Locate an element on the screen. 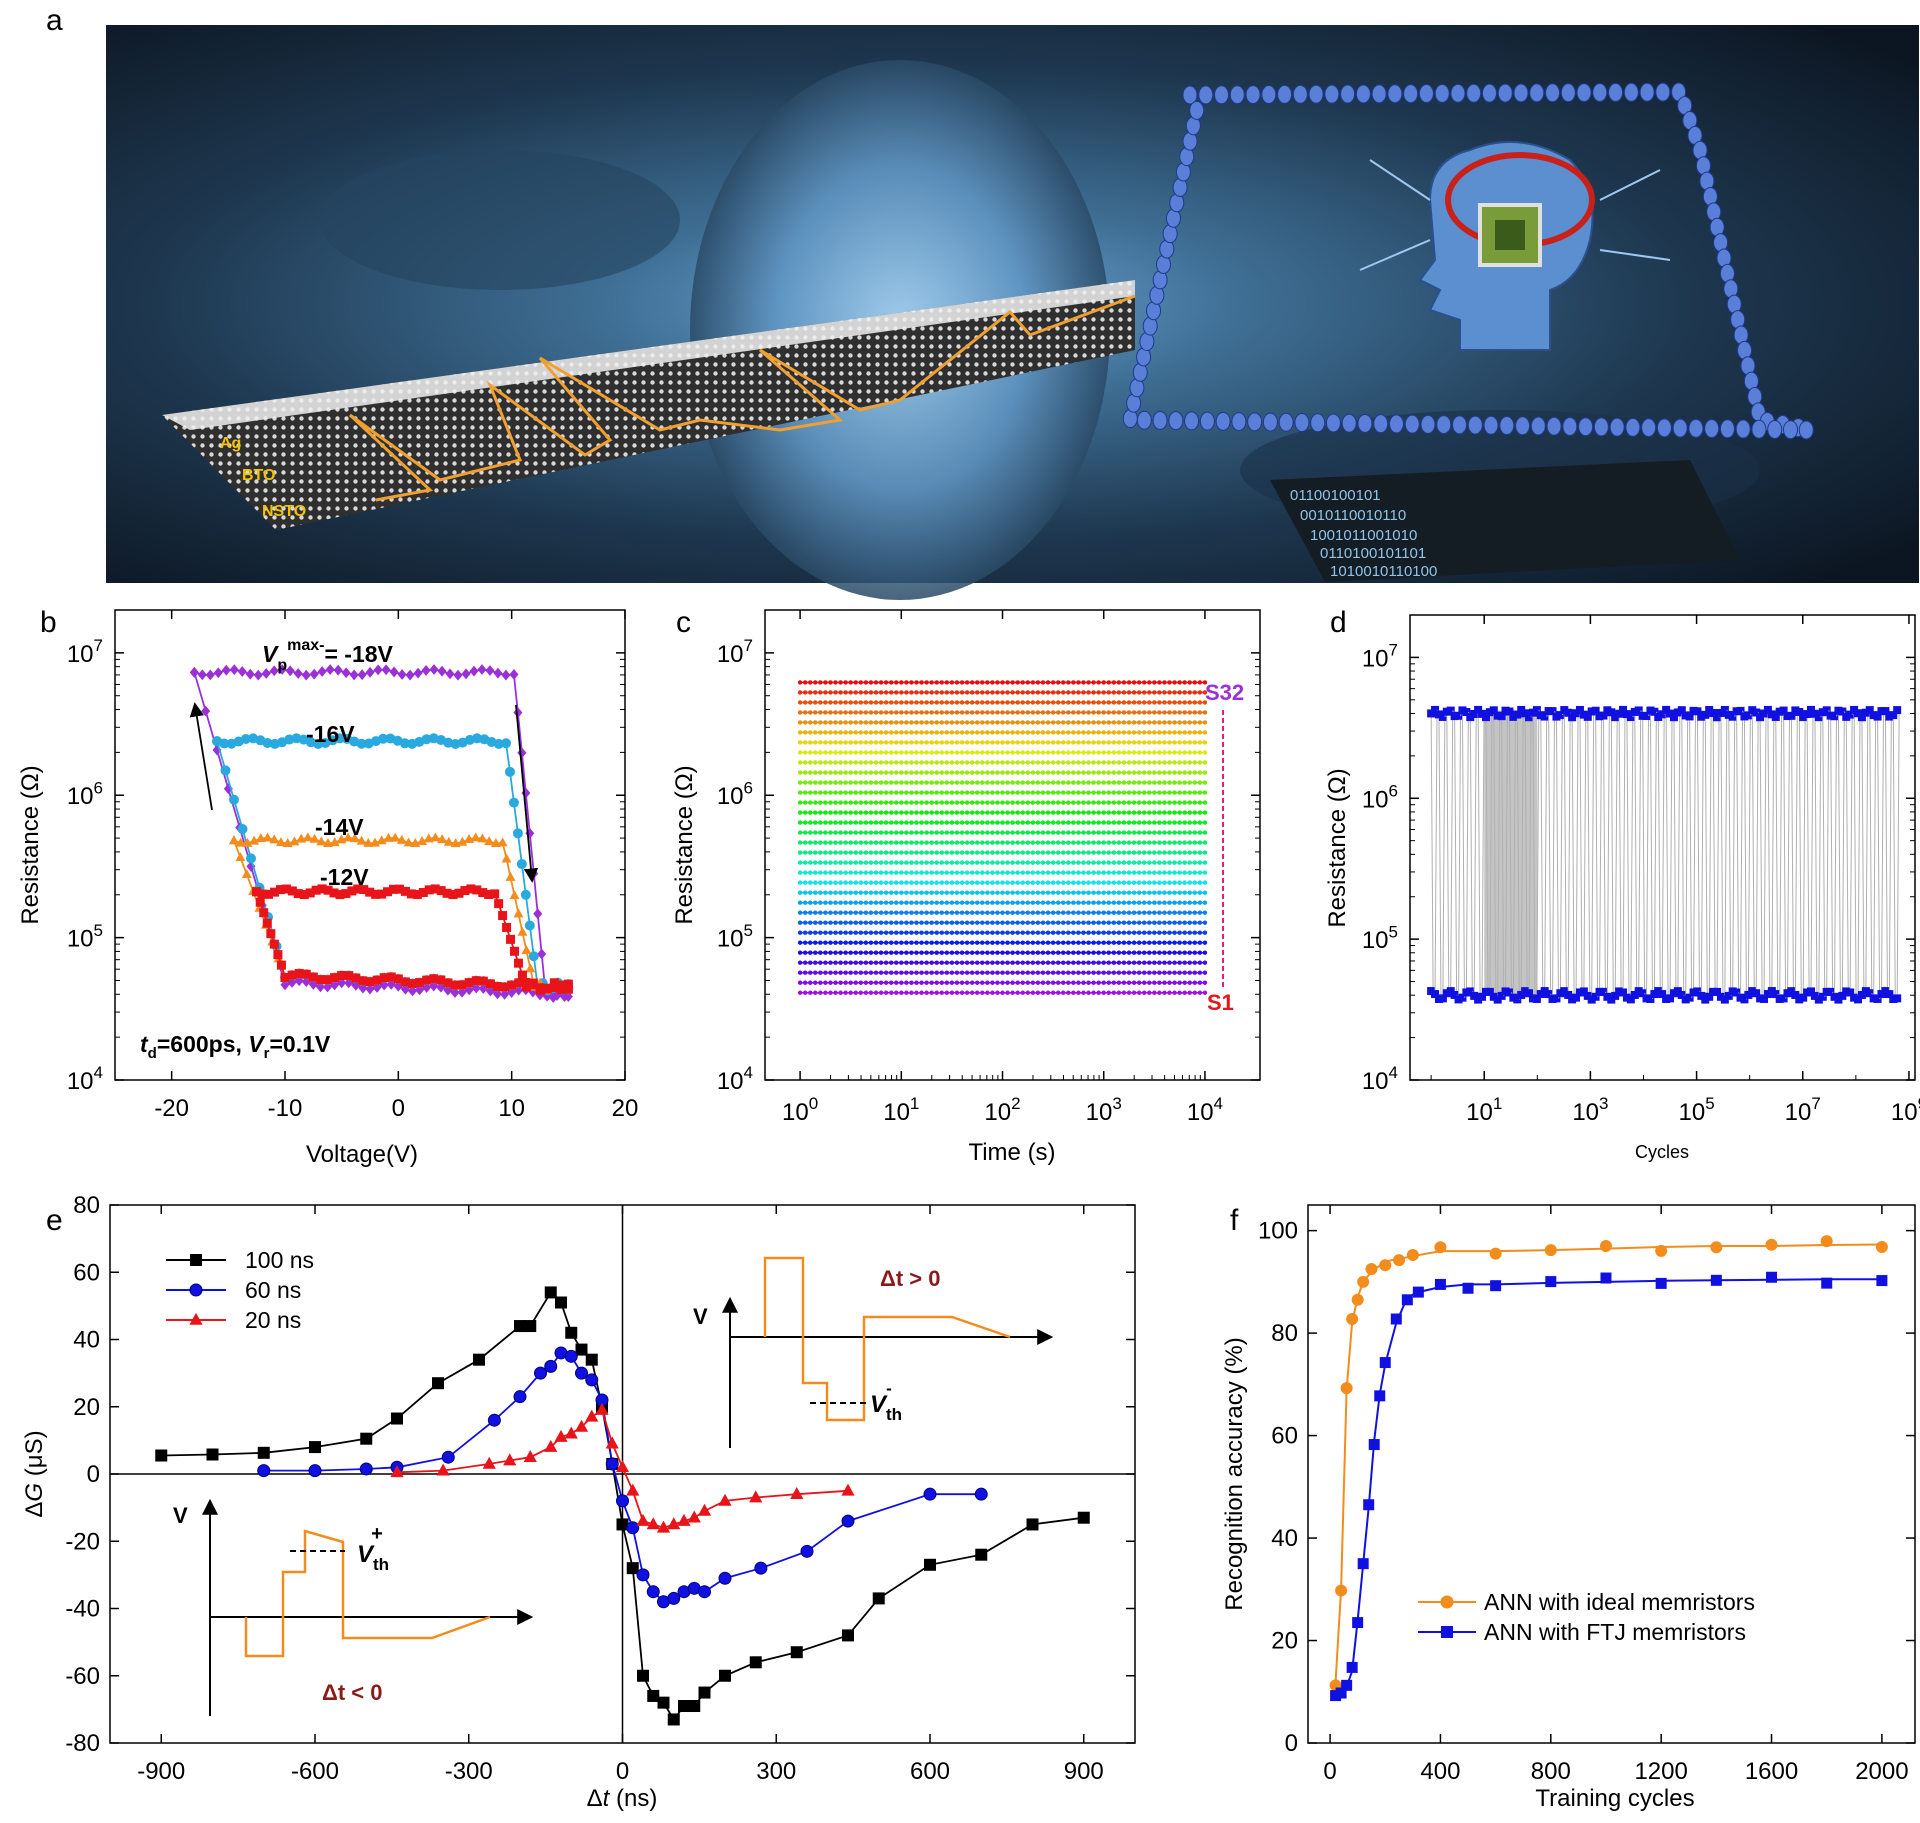 This screenshot has height=1823, width=1920. tick-label-base: 10 is located at coordinates (1200, 1112).